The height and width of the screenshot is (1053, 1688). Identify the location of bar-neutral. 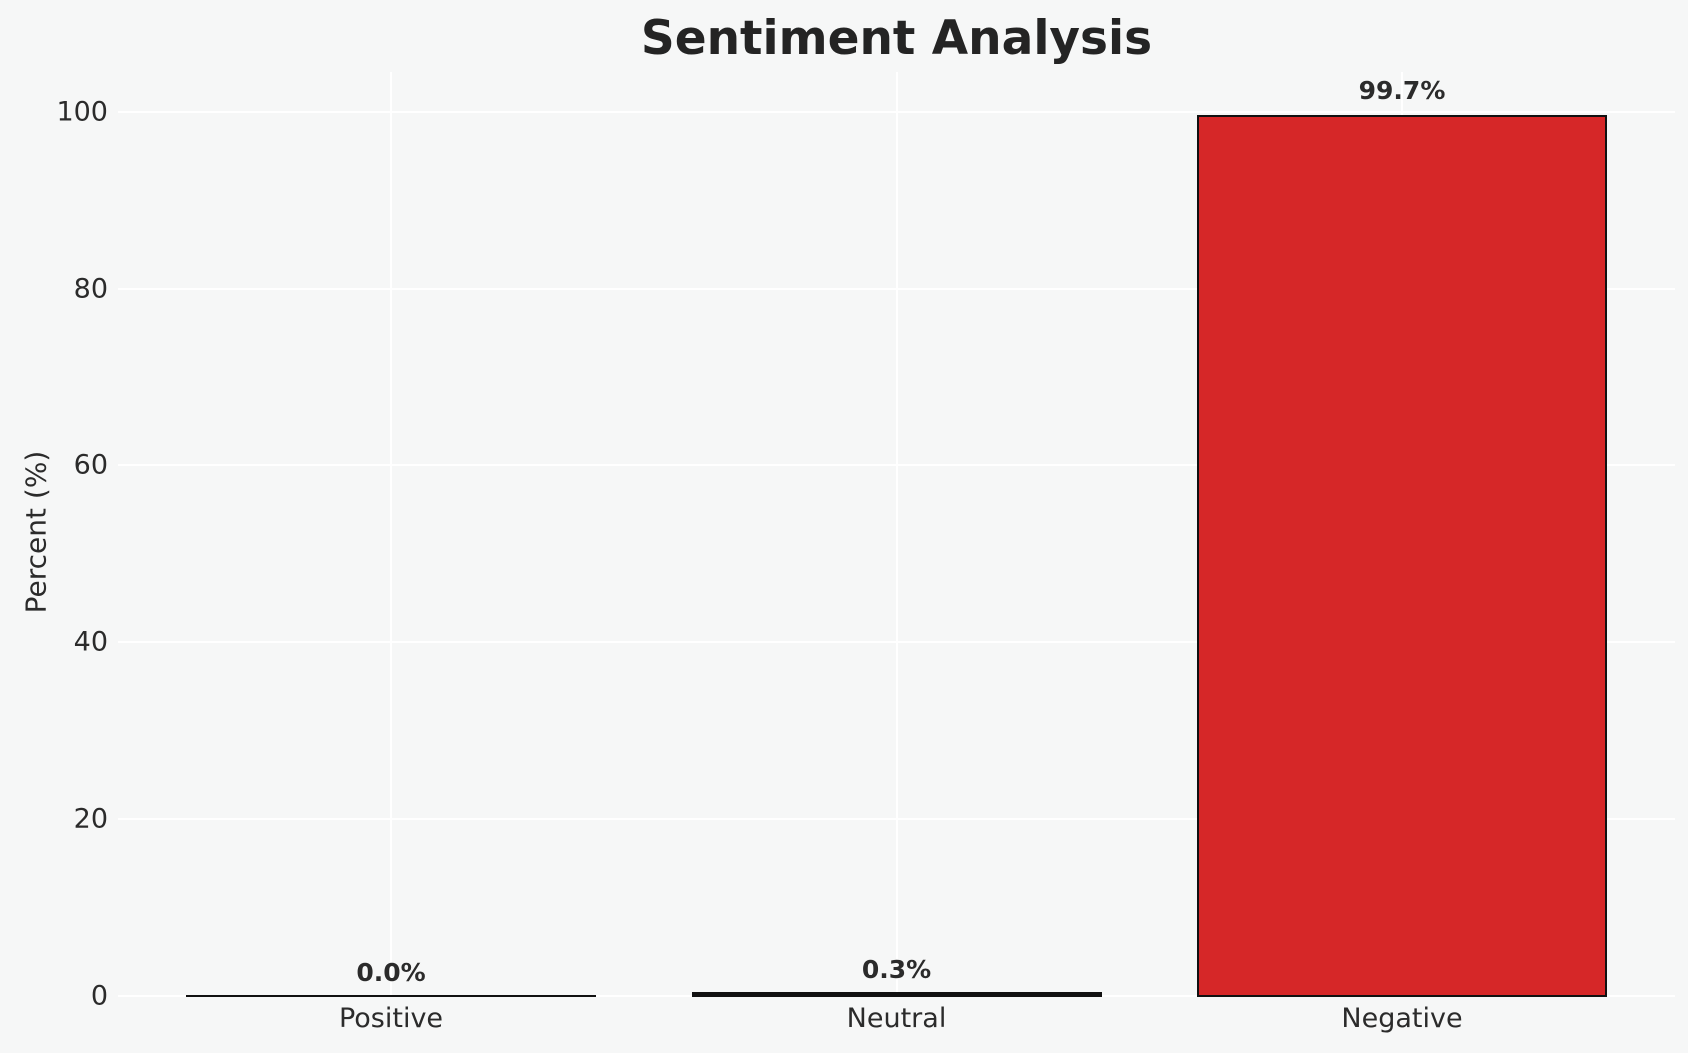
(896, 994).